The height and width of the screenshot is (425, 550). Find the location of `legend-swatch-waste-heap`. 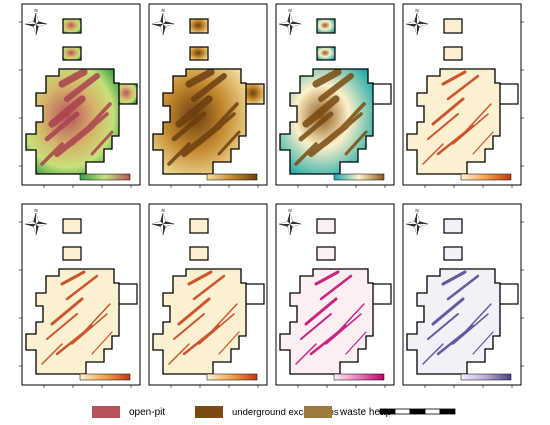

legend-swatch-waste-heap is located at coordinates (318, 412).